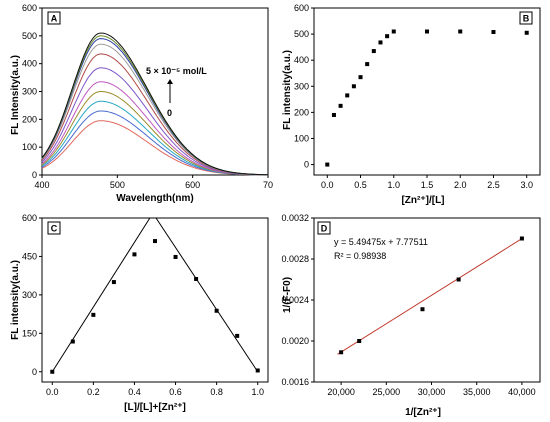  I want to click on panel-c-badge-label: C, so click(54, 229).